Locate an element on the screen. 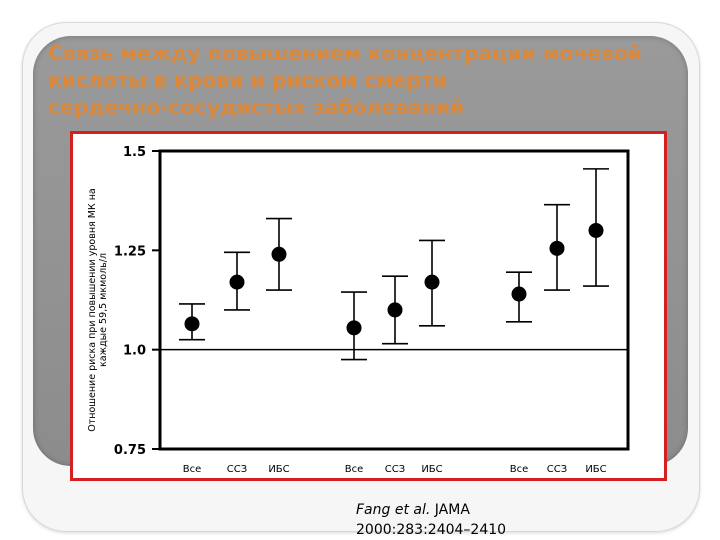 This screenshot has width=720, height=540. title-line: кислоты в крови и риском смерти is located at coordinates (248, 80).